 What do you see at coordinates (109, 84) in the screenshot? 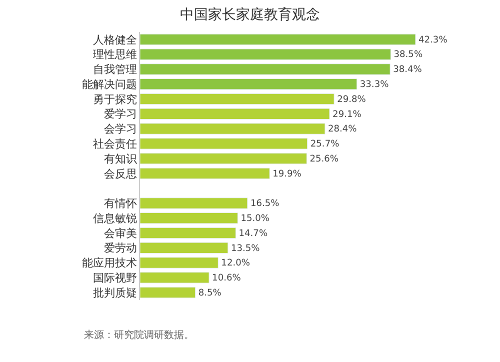
I see `y-tick-label: 能解决问题` at bounding box center [109, 84].